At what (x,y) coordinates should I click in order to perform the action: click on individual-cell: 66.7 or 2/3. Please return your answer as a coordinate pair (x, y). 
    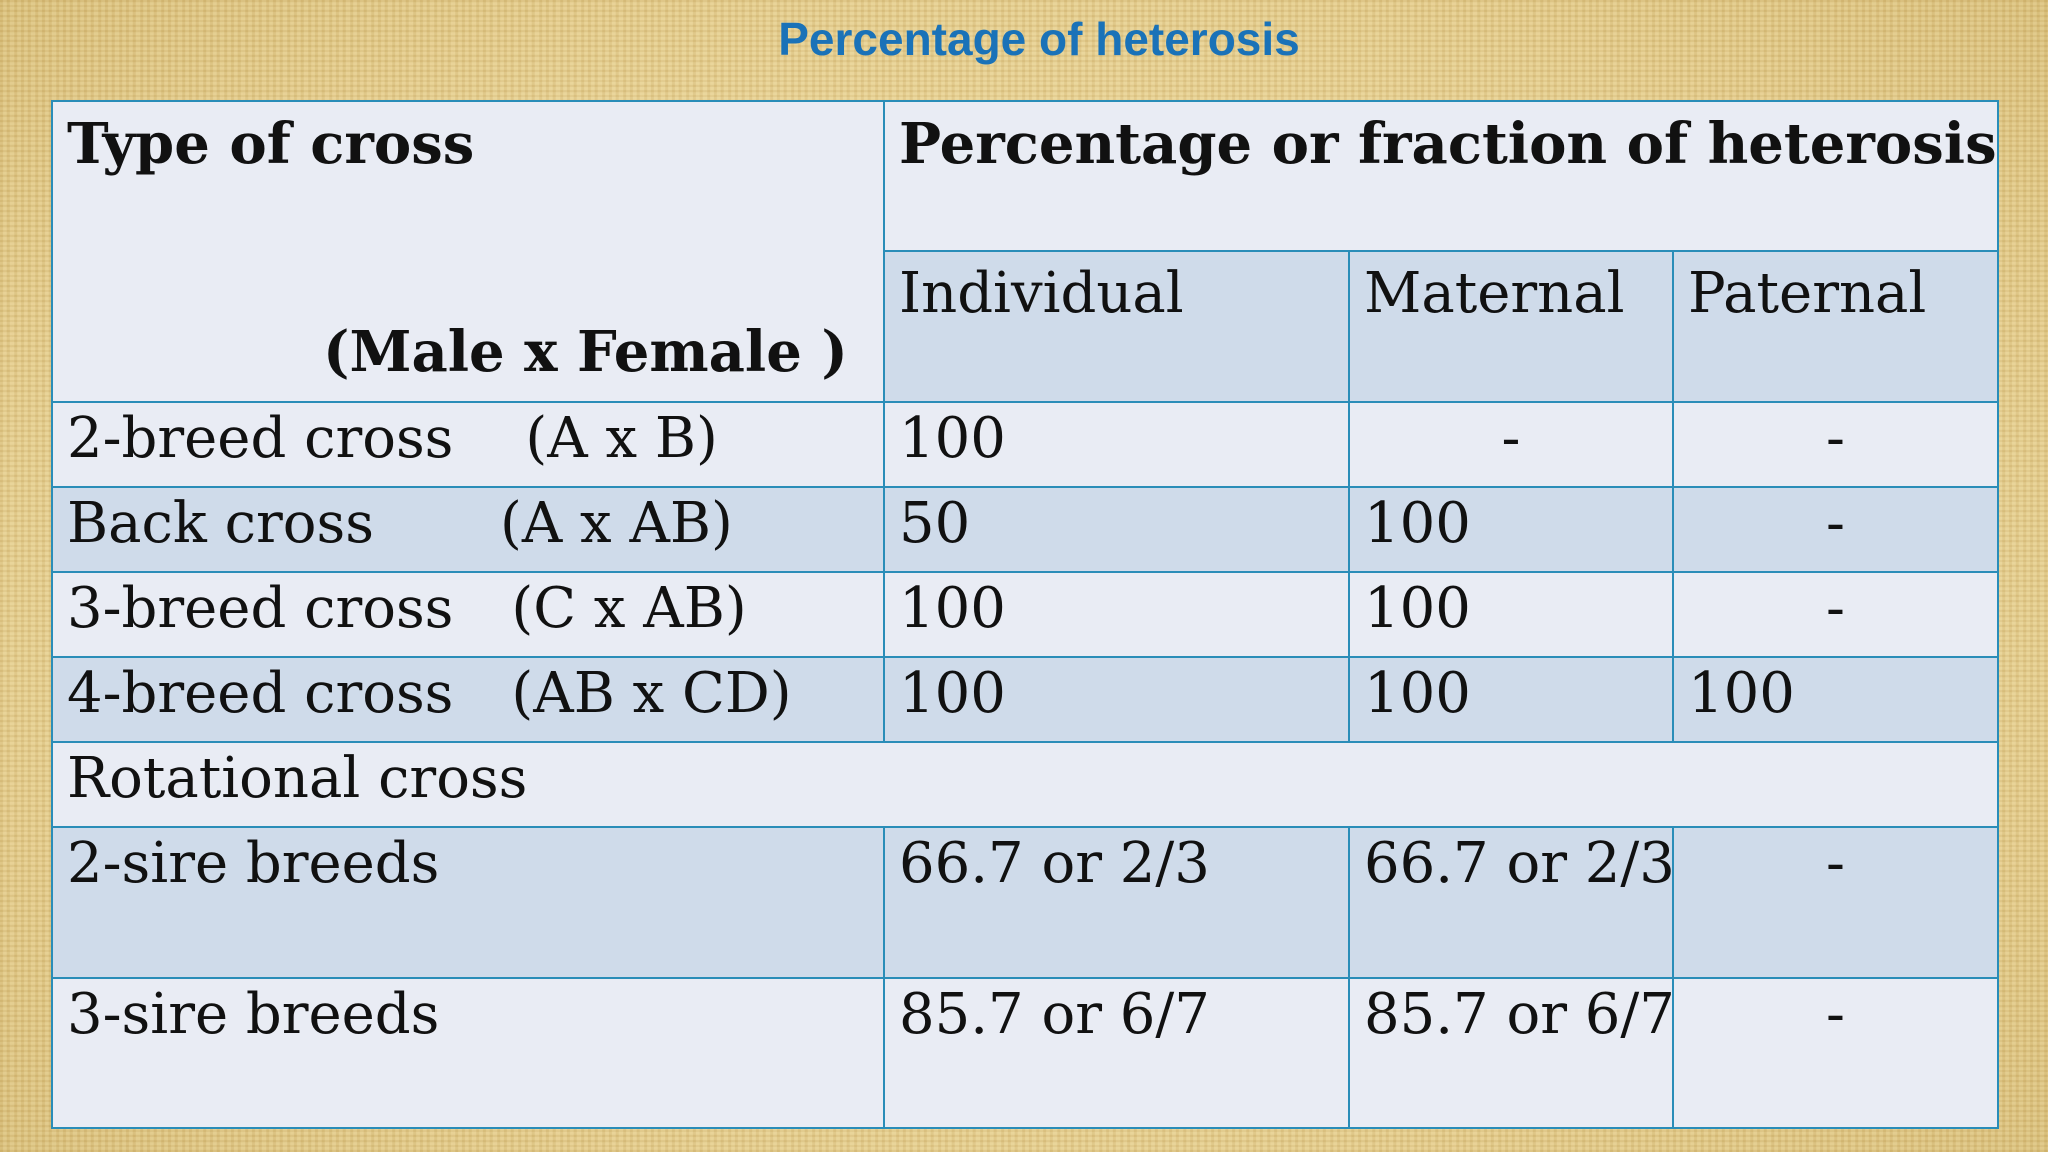
    Looking at the image, I should click on (1116, 902).